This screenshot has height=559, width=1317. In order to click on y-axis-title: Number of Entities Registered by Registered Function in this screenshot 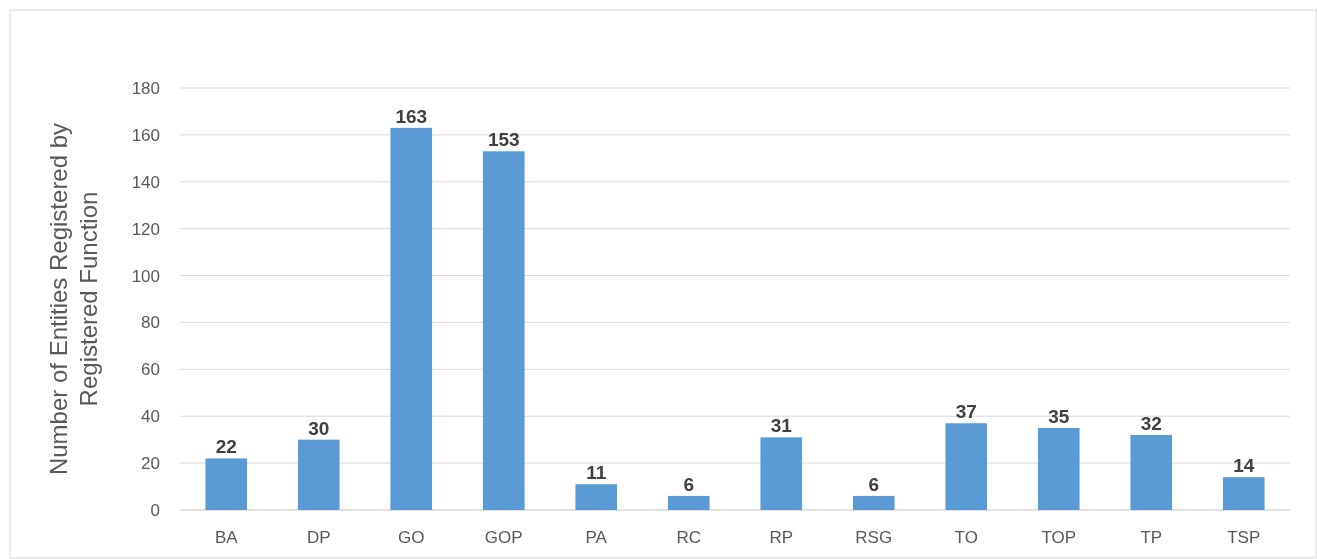, I will do `click(74, 299)`.